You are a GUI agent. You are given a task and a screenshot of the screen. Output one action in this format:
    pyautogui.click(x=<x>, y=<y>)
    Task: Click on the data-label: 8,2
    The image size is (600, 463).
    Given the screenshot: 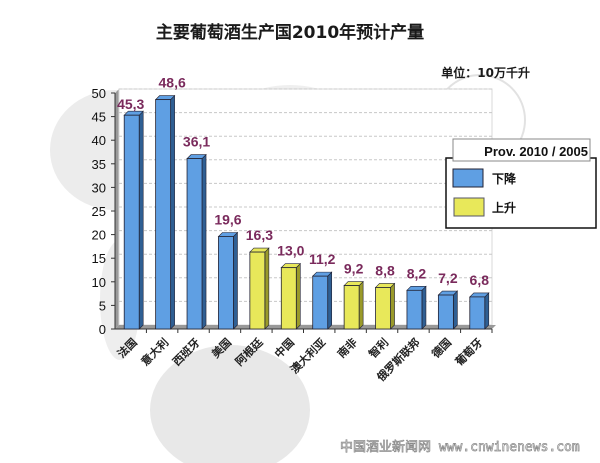 What is the action you would take?
    pyautogui.click(x=417, y=273)
    